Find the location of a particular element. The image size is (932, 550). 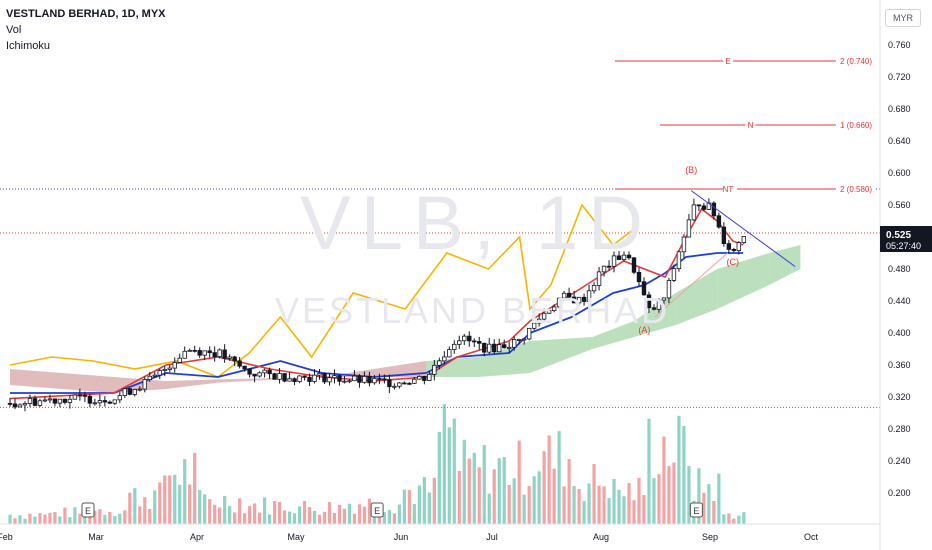

time-axis: Feb Mar Apr May Jun Jul Aug Sep Oct is located at coordinates (409, 537).